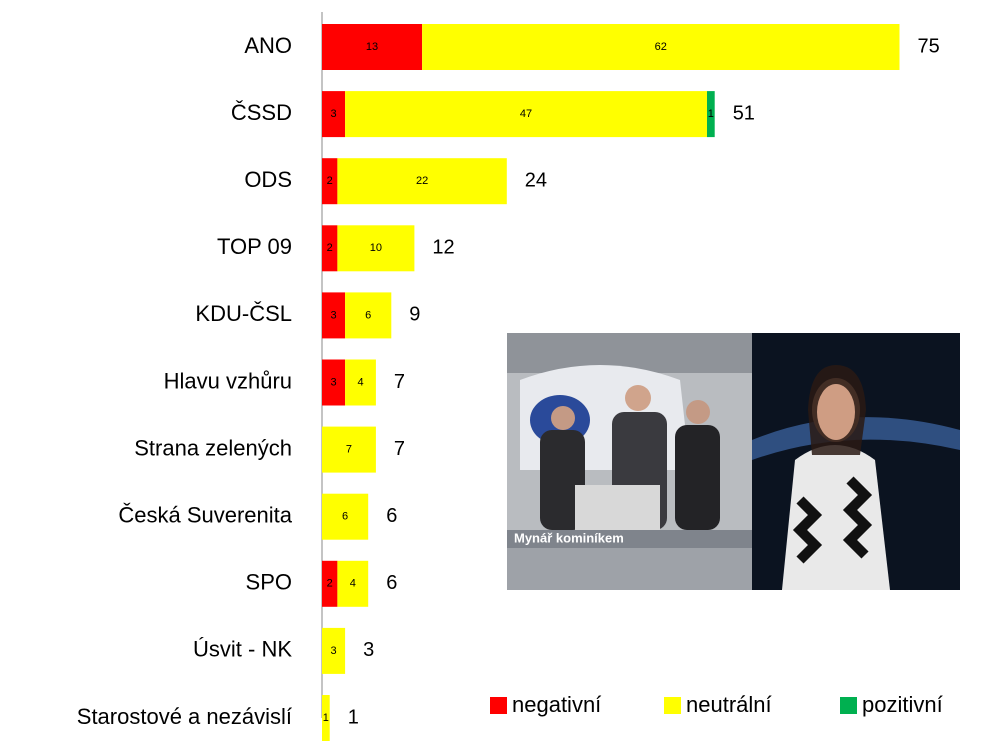  I want to click on segment-label: 47, so click(526, 114).